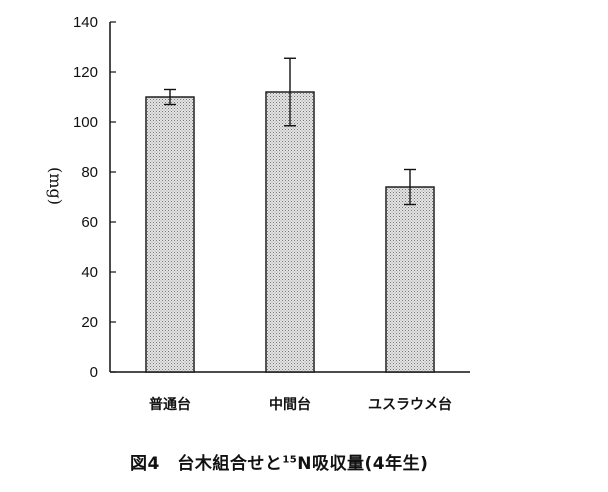 The width and height of the screenshot is (608, 492). I want to click on y-tick-label: 100, so click(85, 122).